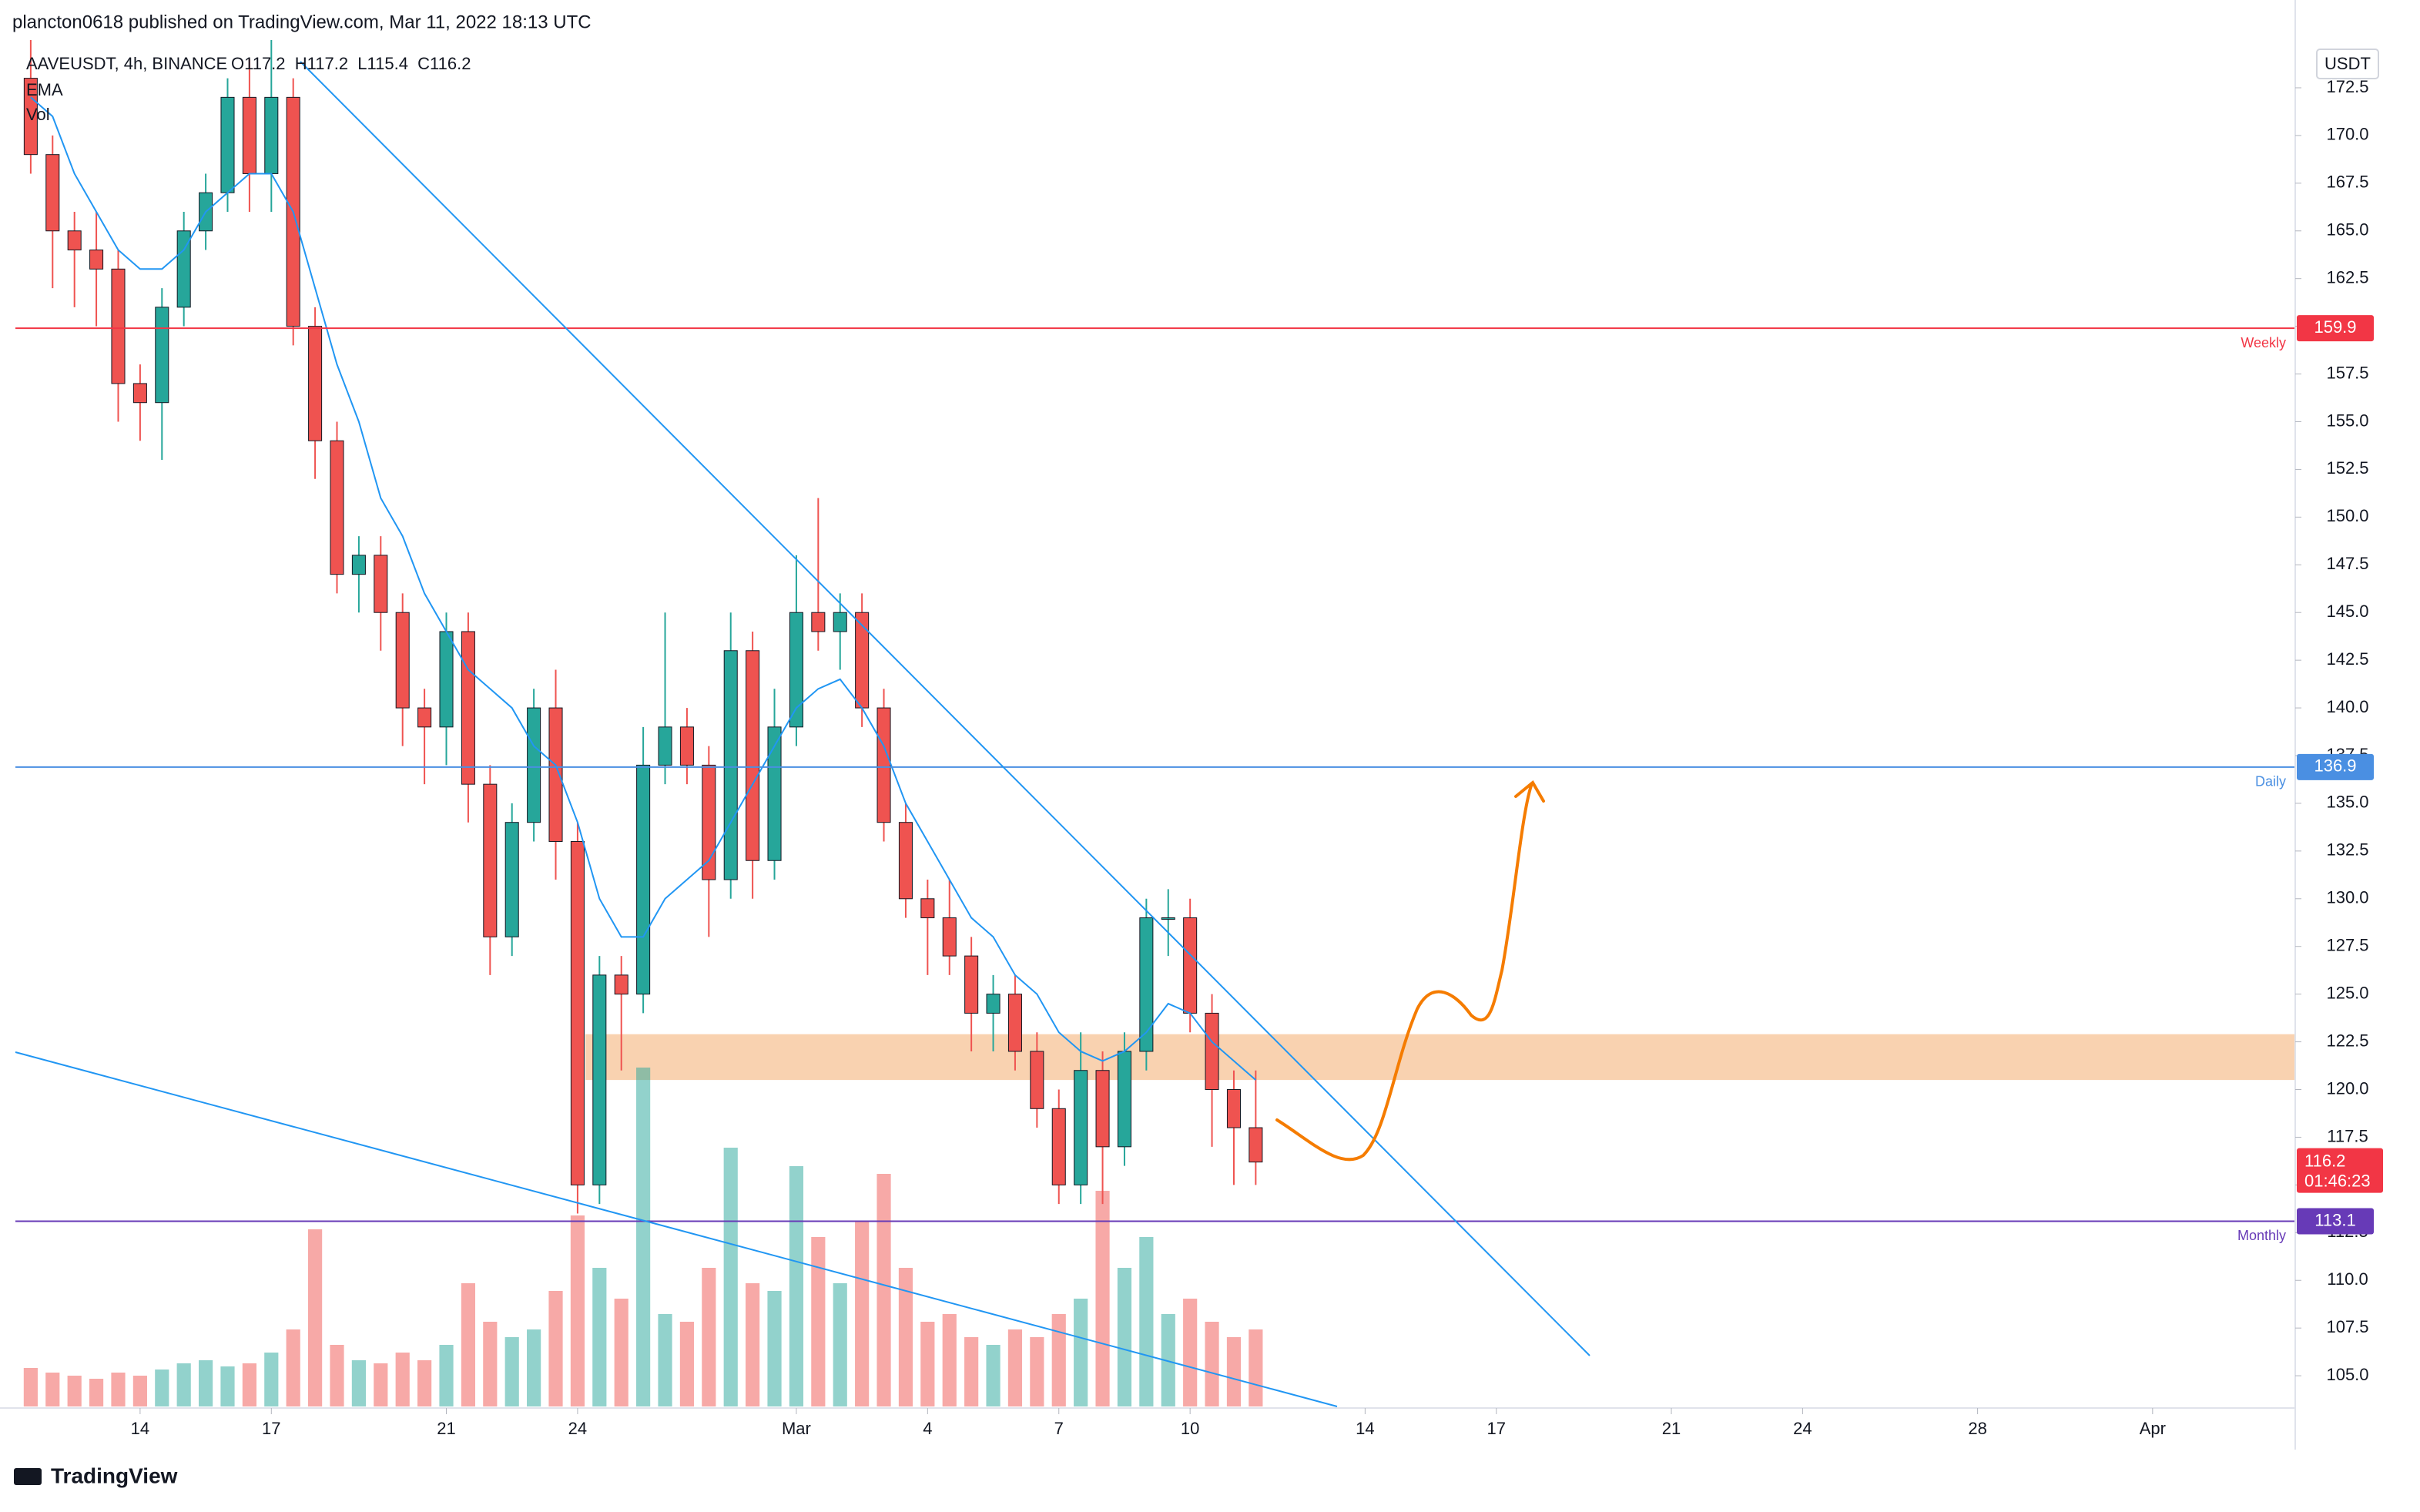  I want to click on y-tick-label: 157.5, so click(2347, 372).